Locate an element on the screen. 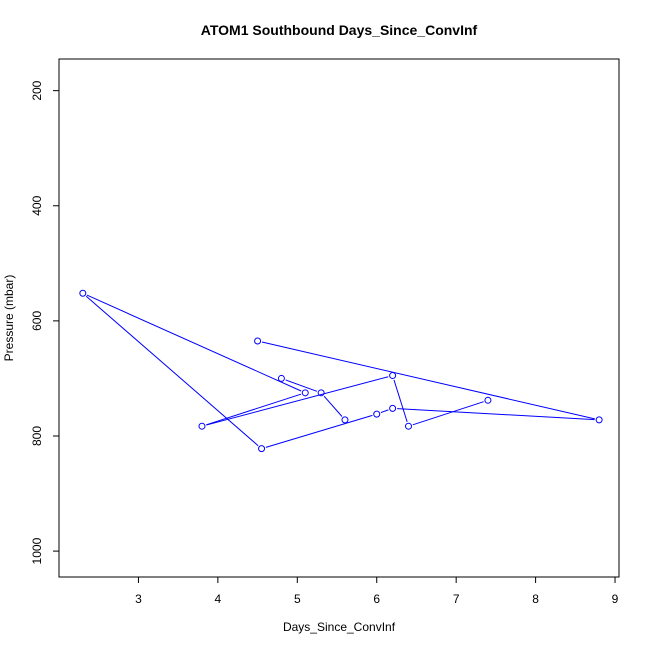 The height and width of the screenshot is (650, 650). y-axis: 200 400 600 800 1000 is located at coordinates (45, 322).